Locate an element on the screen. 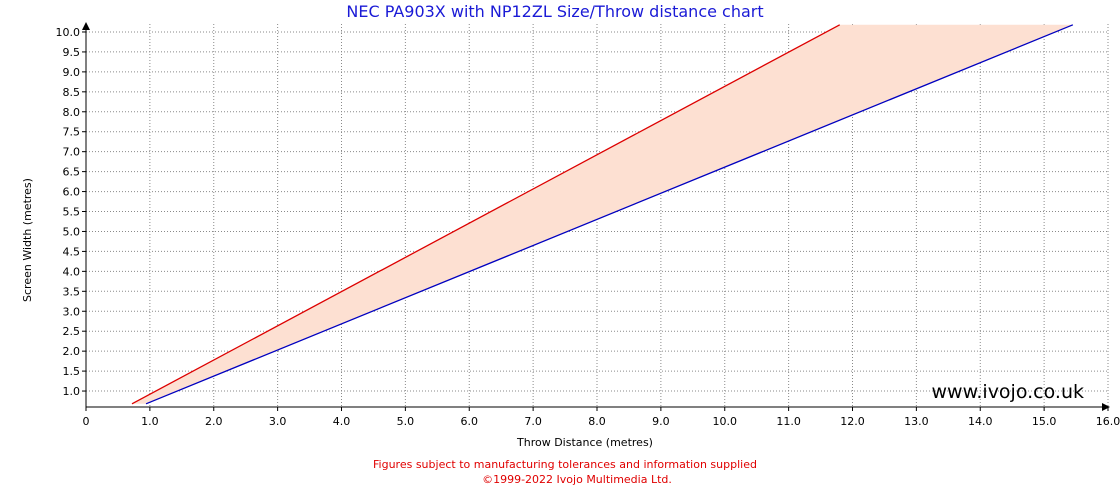  y-tick-label: 2.5 is located at coordinates (72, 331).